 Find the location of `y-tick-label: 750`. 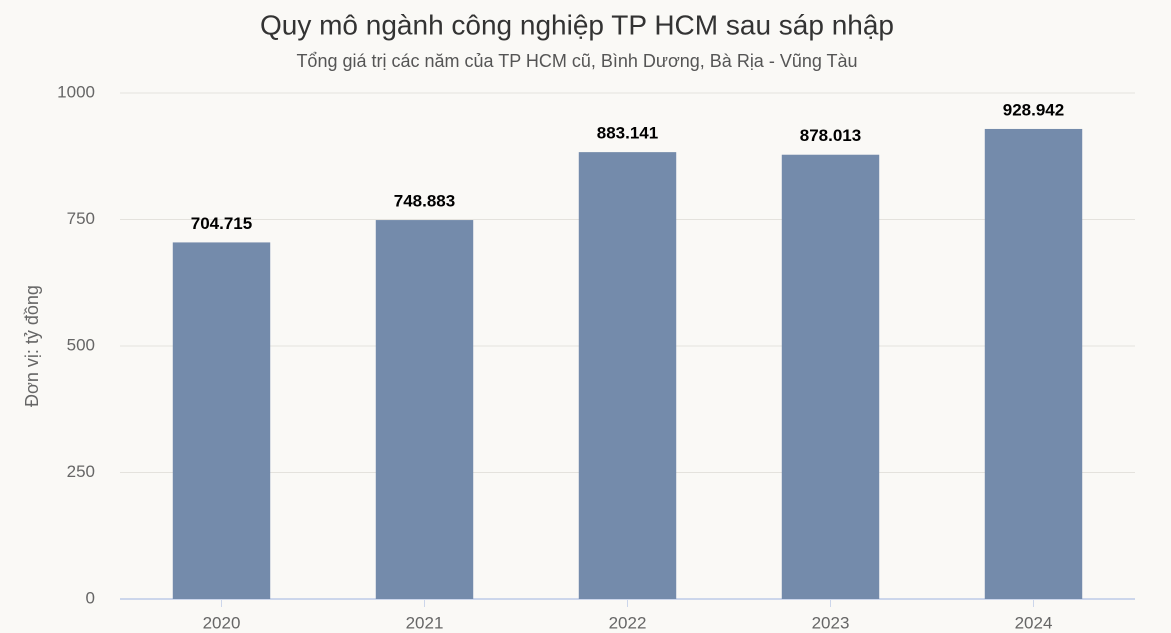

y-tick-label: 750 is located at coordinates (81, 218).